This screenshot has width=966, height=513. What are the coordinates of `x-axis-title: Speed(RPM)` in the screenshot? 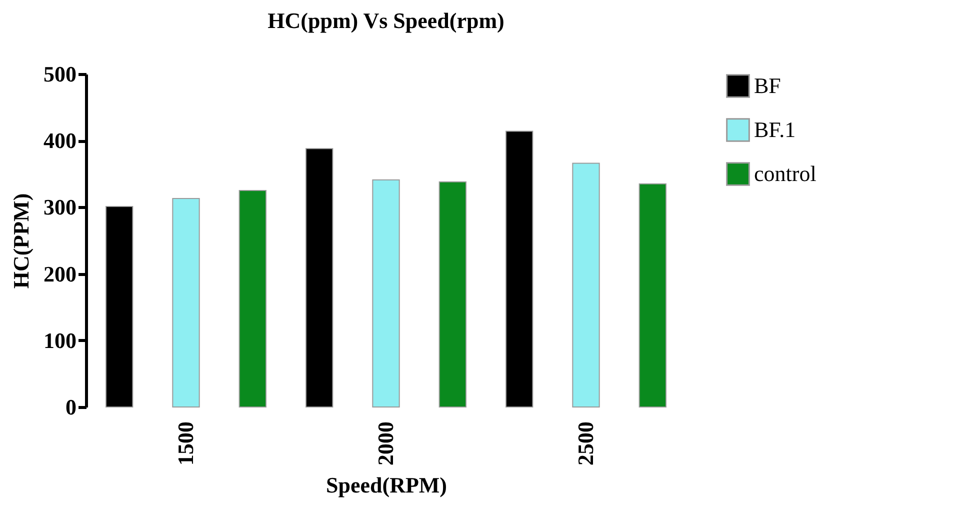 It's located at (386, 485).